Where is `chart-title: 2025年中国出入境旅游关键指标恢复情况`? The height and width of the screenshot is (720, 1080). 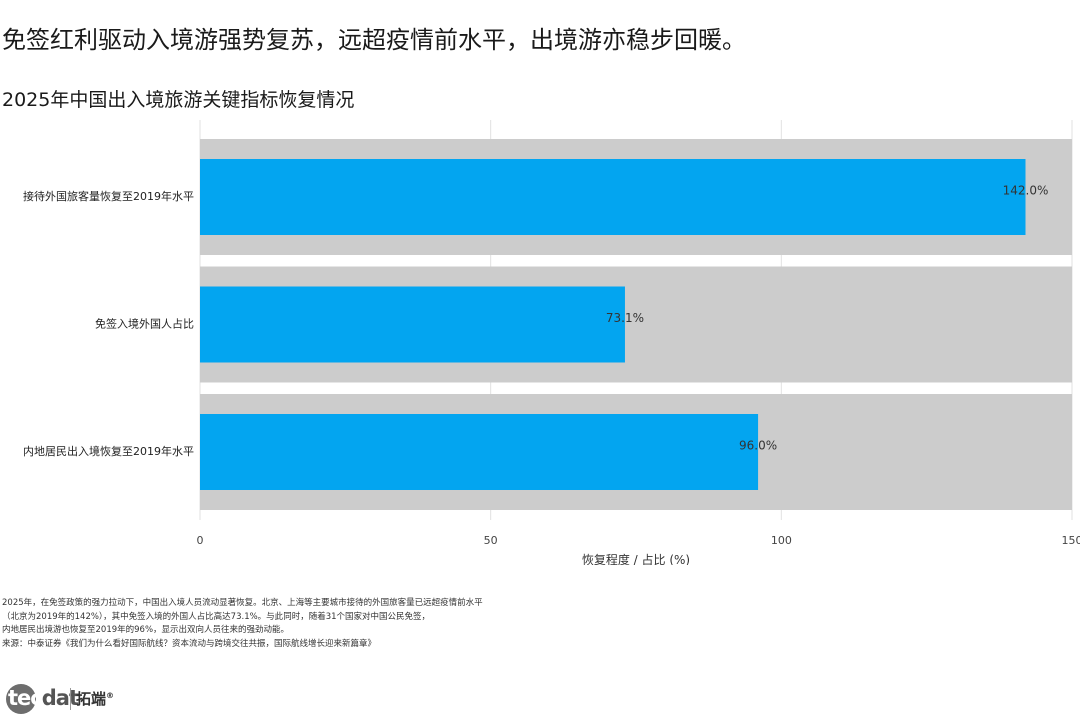
chart-title: 2025年中国出入境旅游关键指标恢复情况 is located at coordinates (178, 100).